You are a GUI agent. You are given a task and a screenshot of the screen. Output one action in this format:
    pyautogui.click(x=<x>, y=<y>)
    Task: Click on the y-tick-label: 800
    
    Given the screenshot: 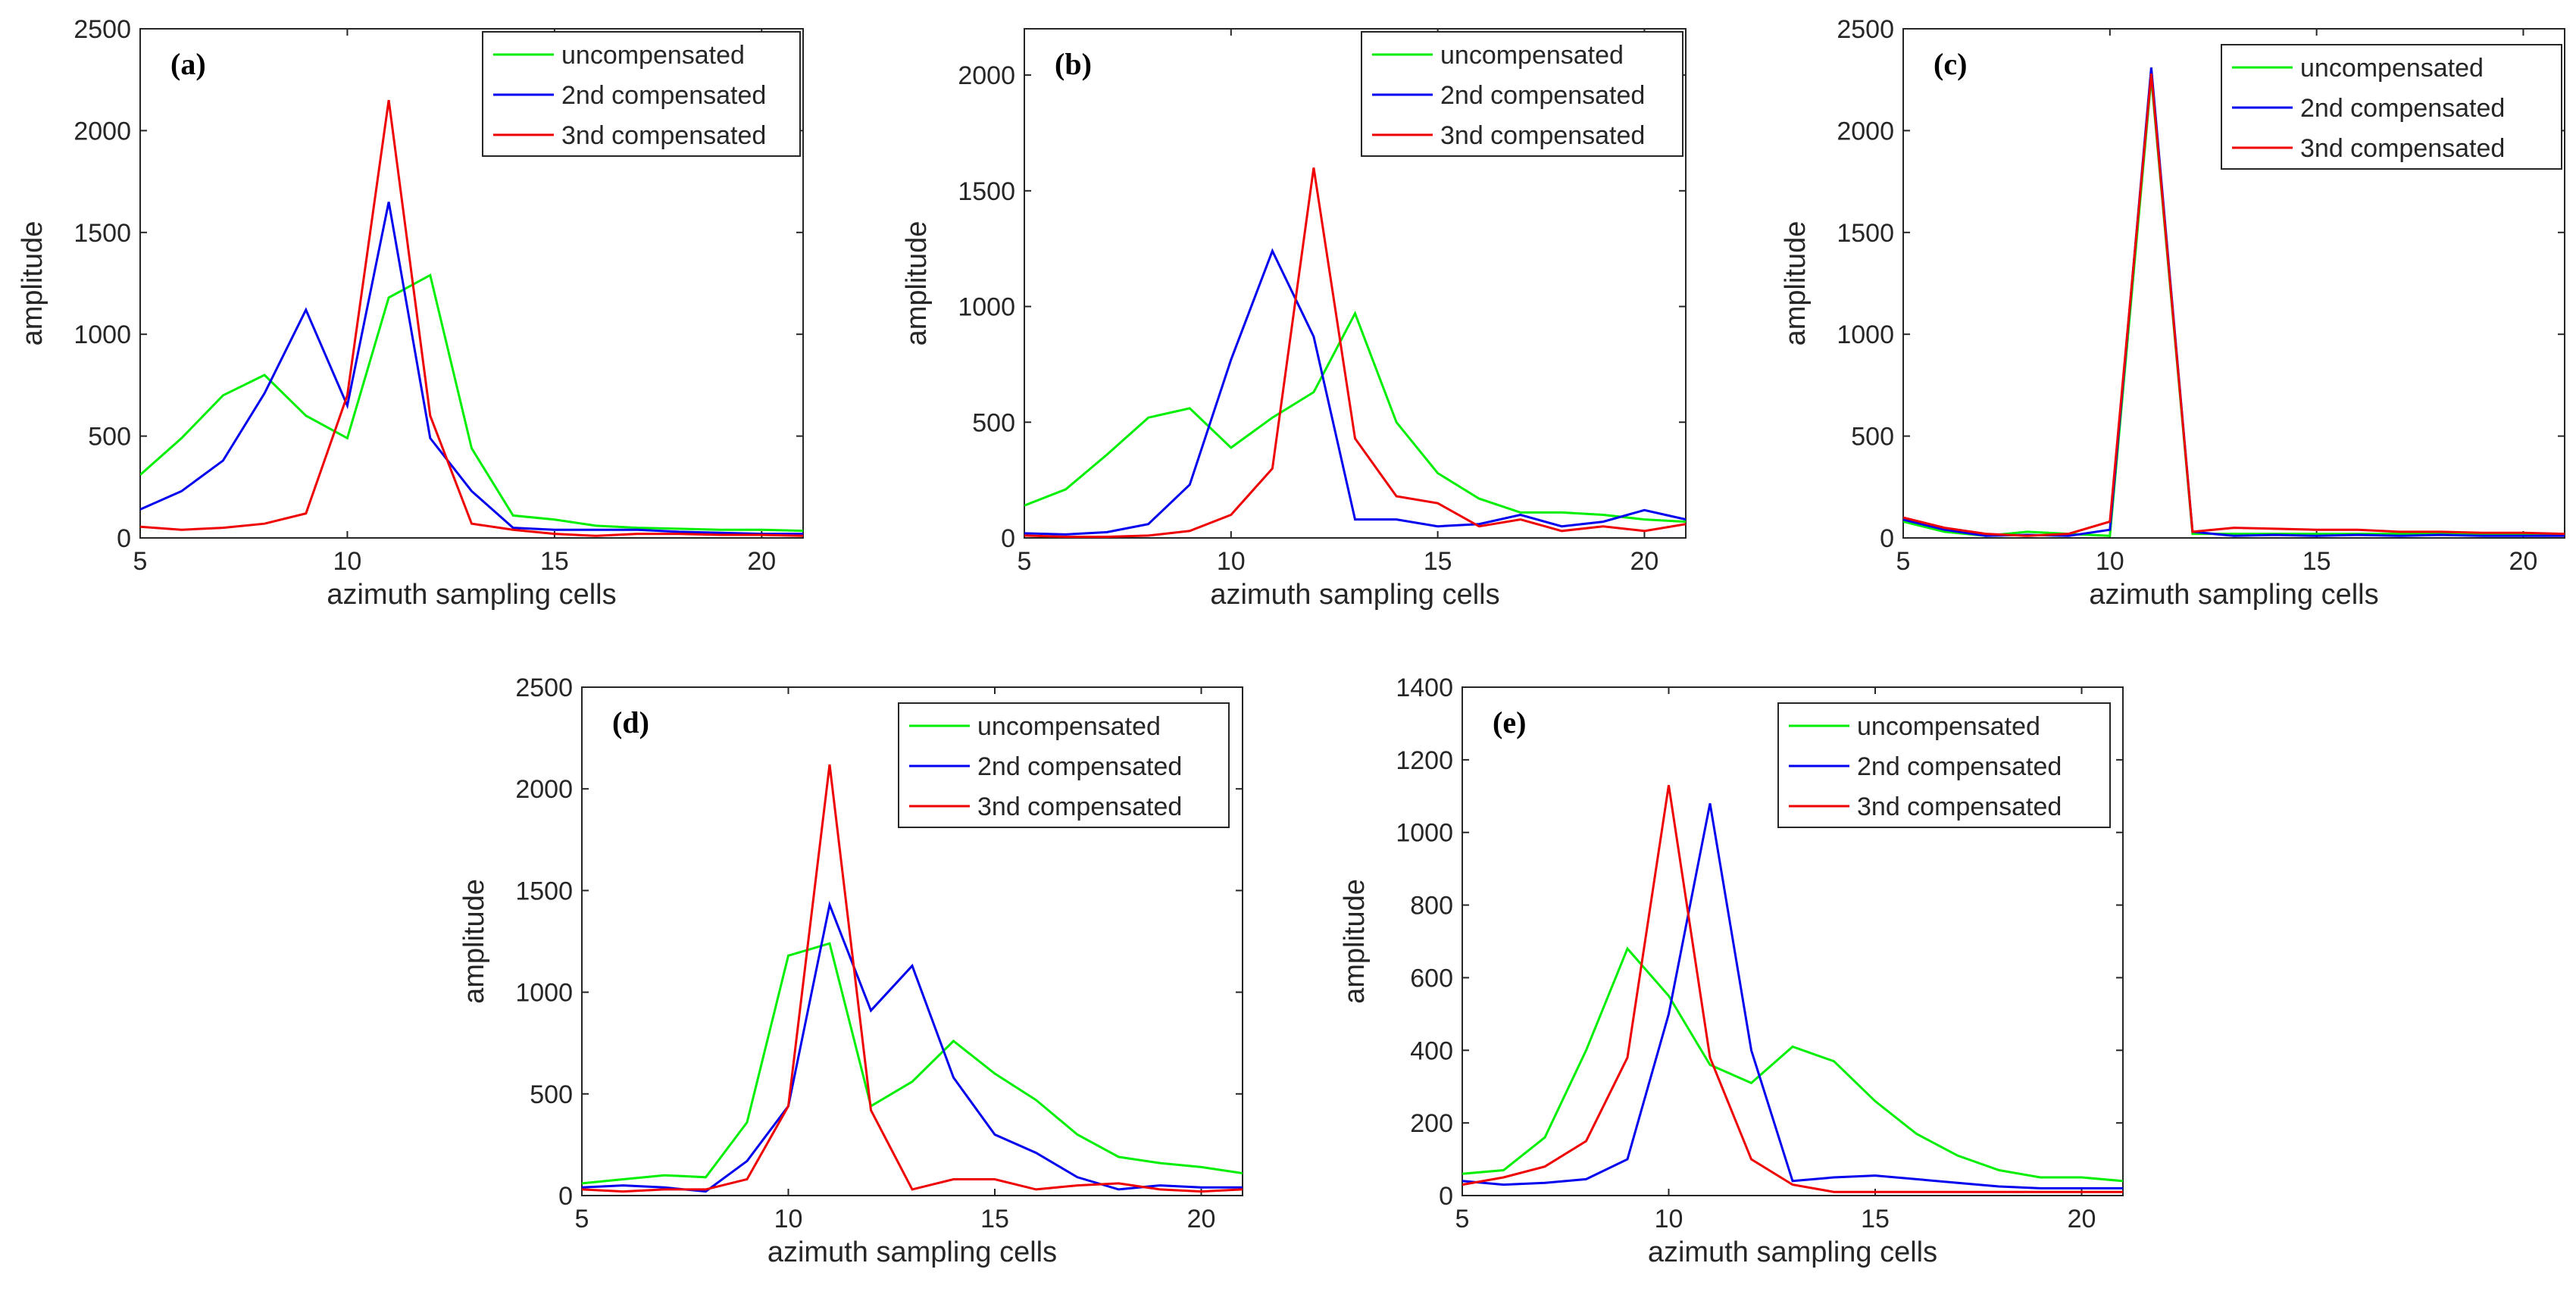 What is the action you would take?
    pyautogui.click(x=1431, y=906)
    